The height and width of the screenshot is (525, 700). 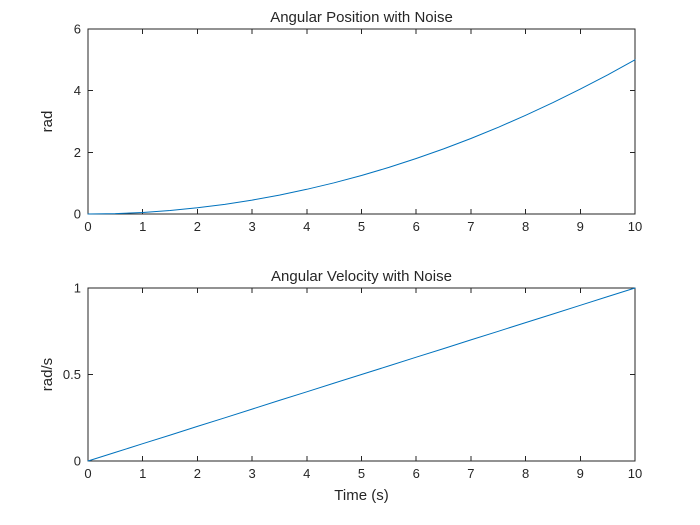 What do you see at coordinates (77, 29) in the screenshot?
I see `y-tick-label: 6` at bounding box center [77, 29].